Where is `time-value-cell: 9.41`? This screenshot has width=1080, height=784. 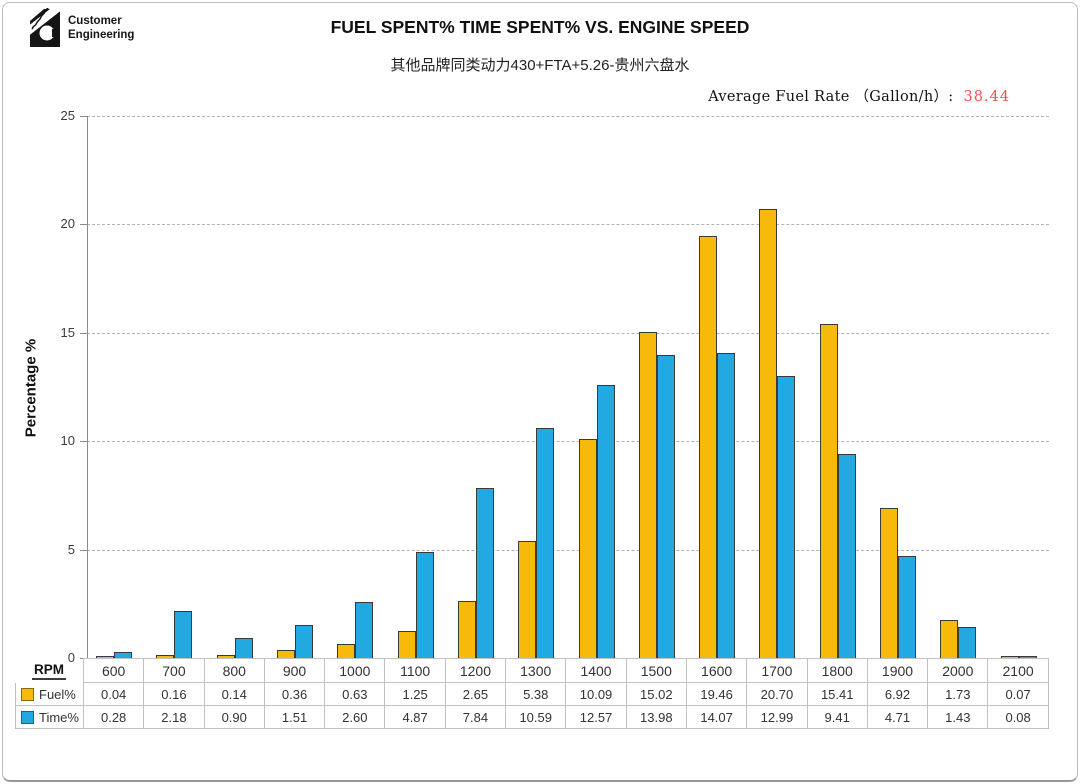
time-value-cell: 9.41 is located at coordinates (837, 717).